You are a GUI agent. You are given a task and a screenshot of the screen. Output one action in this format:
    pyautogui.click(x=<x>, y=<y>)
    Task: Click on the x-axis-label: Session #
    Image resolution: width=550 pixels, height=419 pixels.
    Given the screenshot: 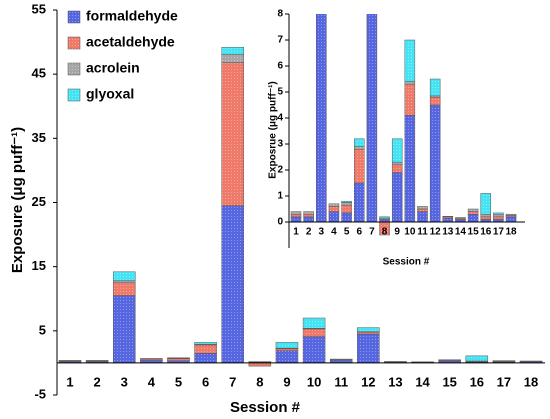 What is the action you would take?
    pyautogui.click(x=265, y=407)
    